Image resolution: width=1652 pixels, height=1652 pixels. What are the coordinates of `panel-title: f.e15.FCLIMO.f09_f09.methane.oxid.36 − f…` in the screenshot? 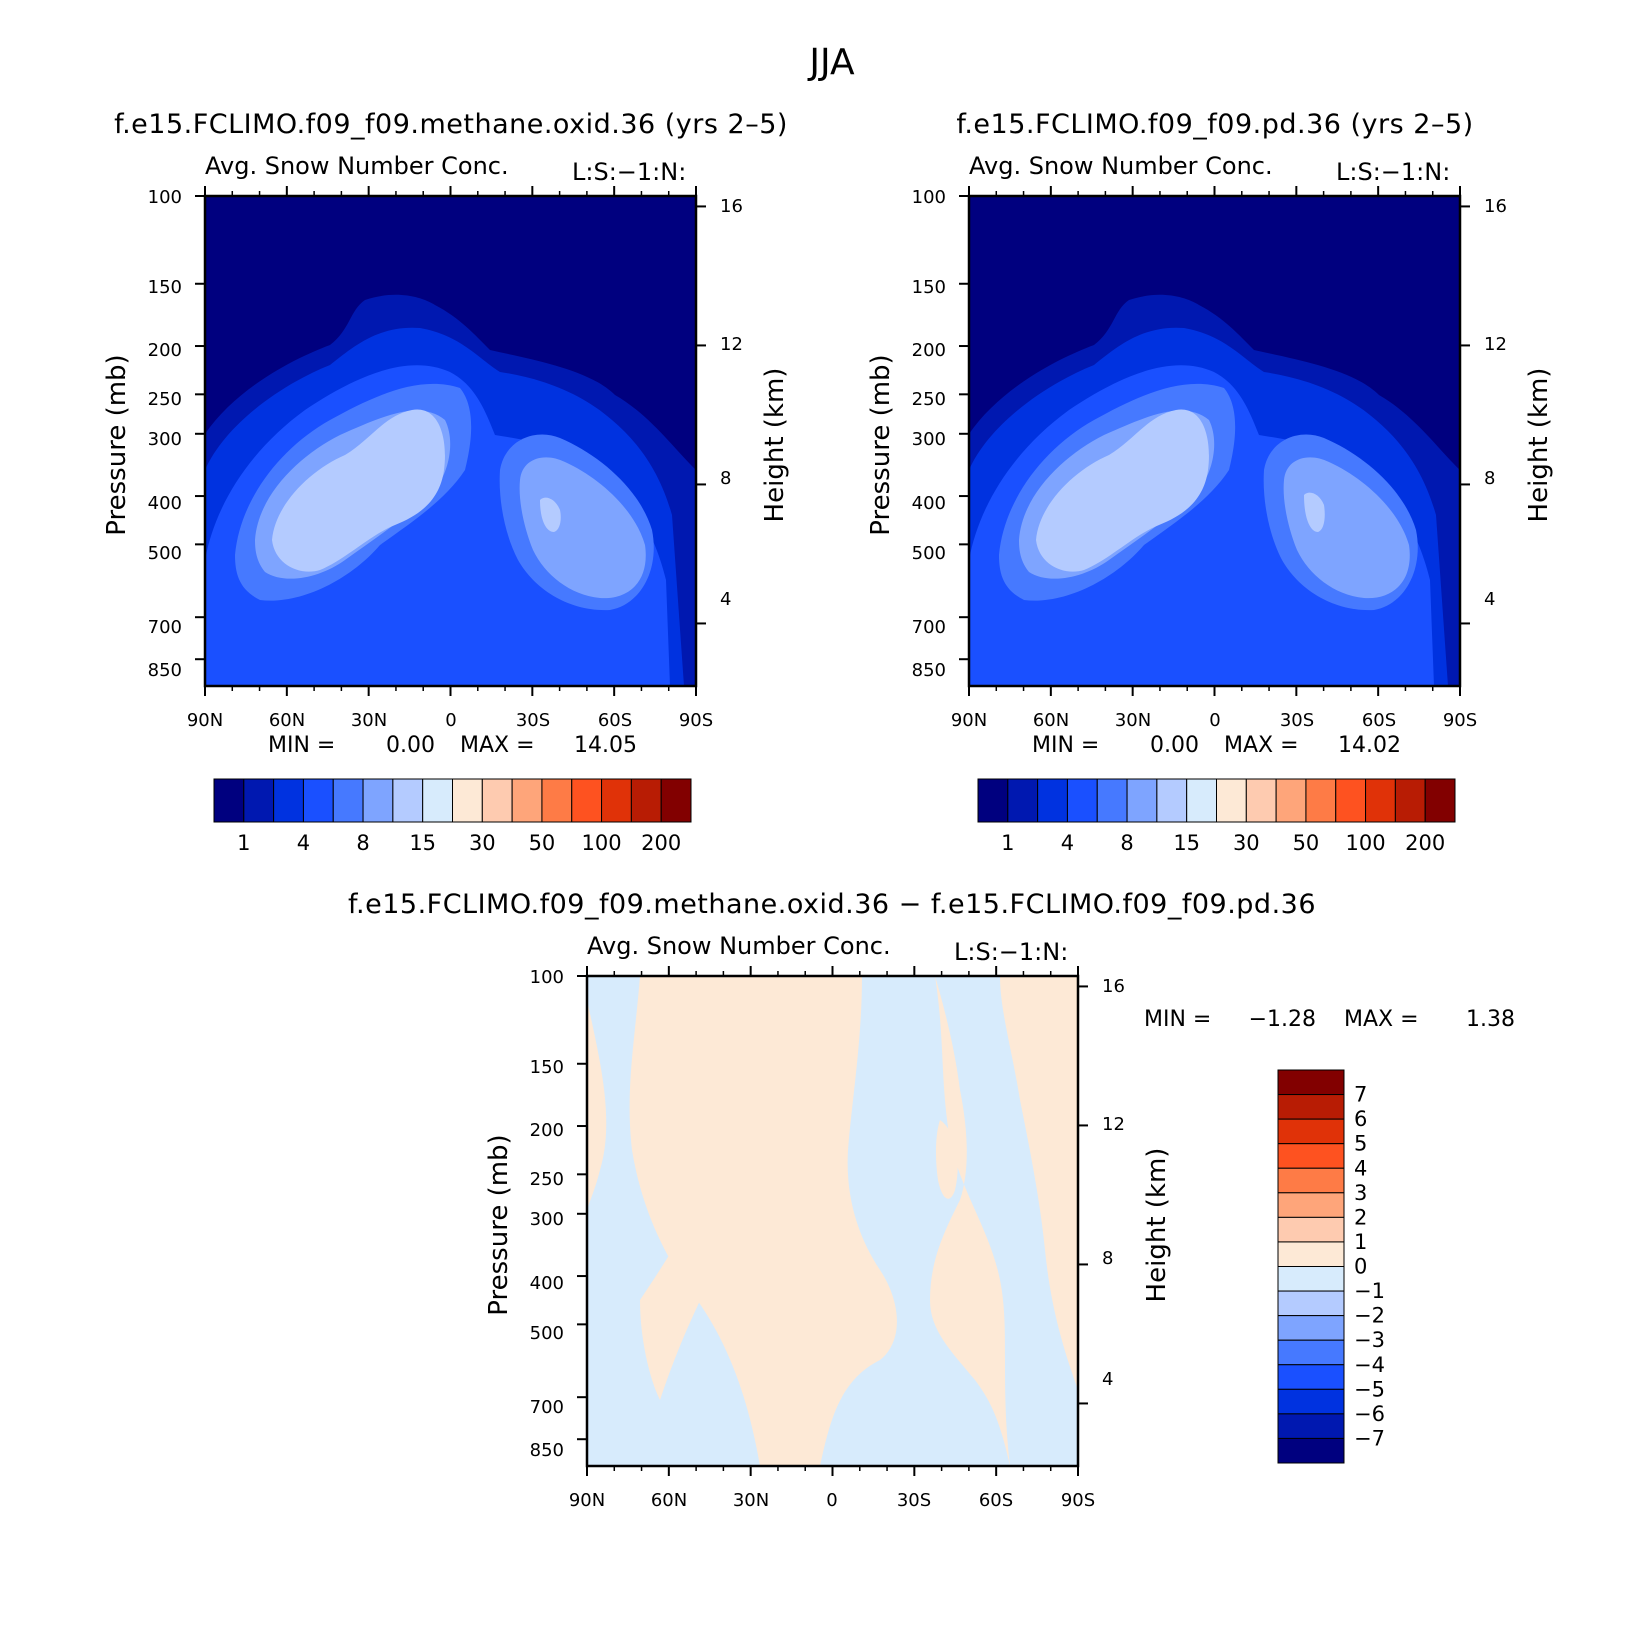 It's located at (832, 904).